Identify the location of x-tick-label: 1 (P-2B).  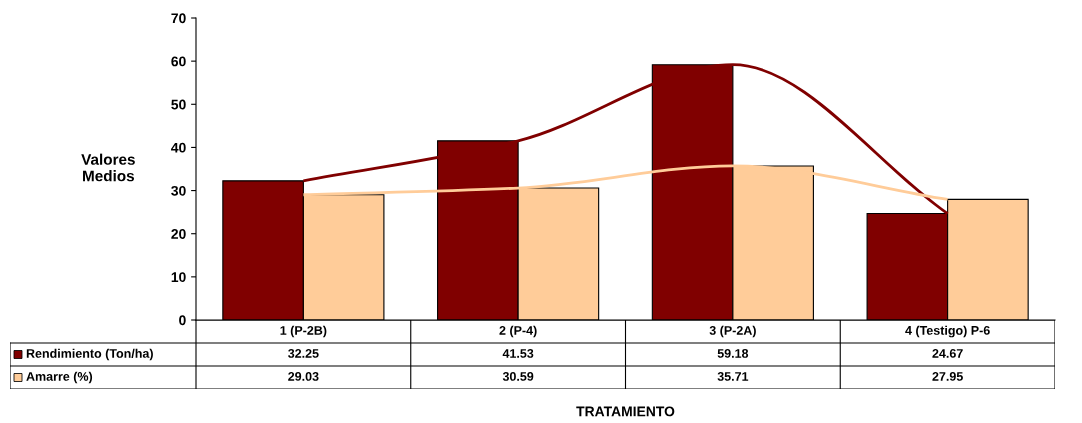
(303, 331).